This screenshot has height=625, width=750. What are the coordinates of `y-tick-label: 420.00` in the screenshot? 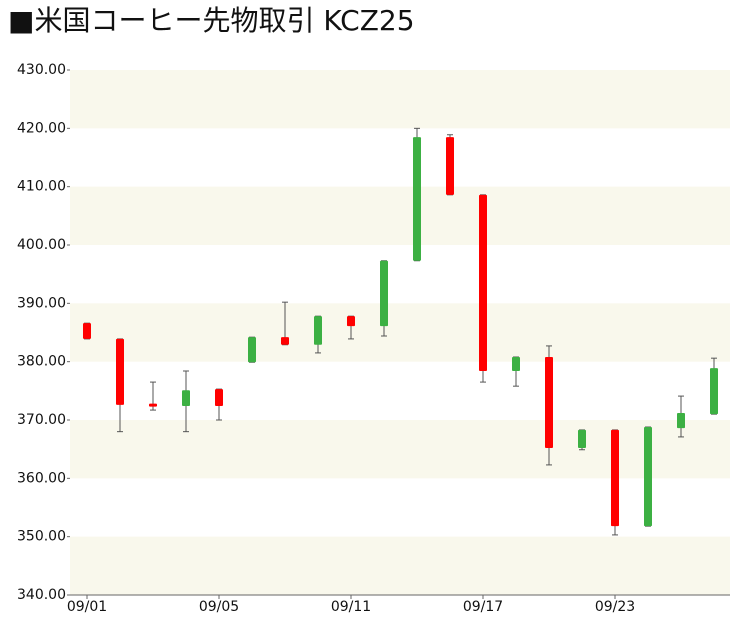 It's located at (41, 128).